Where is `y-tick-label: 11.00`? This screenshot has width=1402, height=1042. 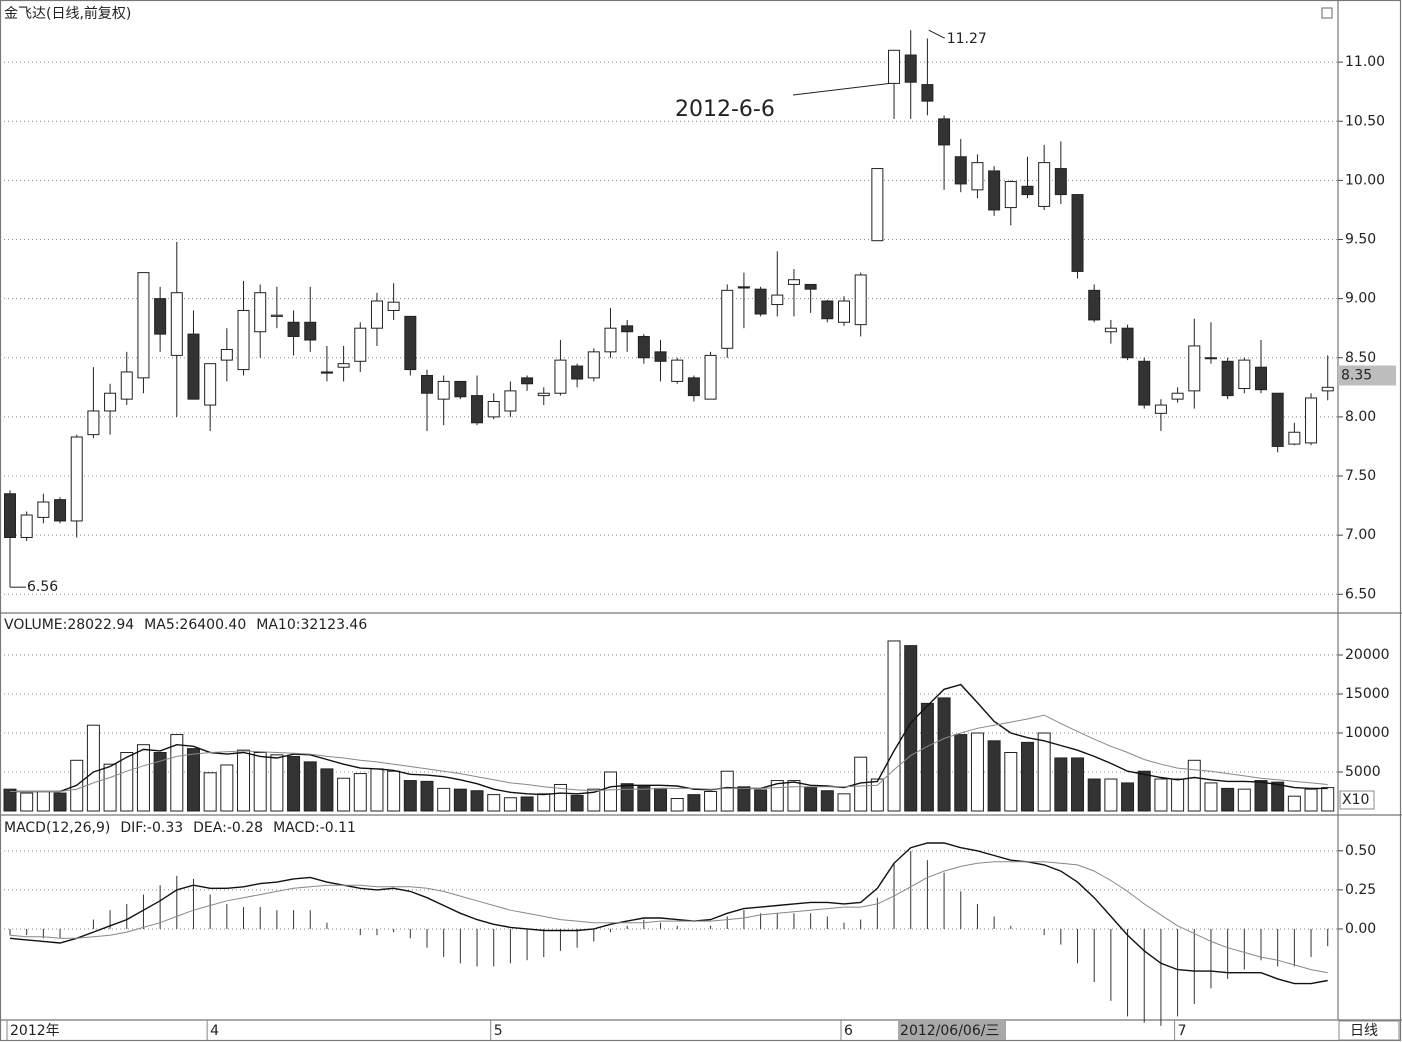
y-tick-label: 11.00 is located at coordinates (1365, 62).